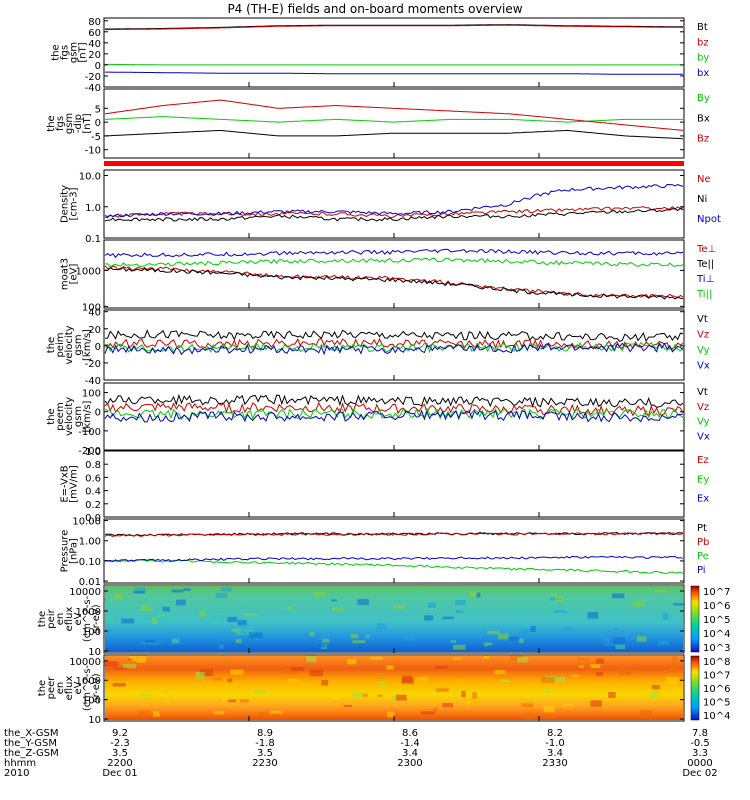  Describe the element at coordinates (65, 52) in the screenshot. I see `yaxis-label-line: fgs` at that location.